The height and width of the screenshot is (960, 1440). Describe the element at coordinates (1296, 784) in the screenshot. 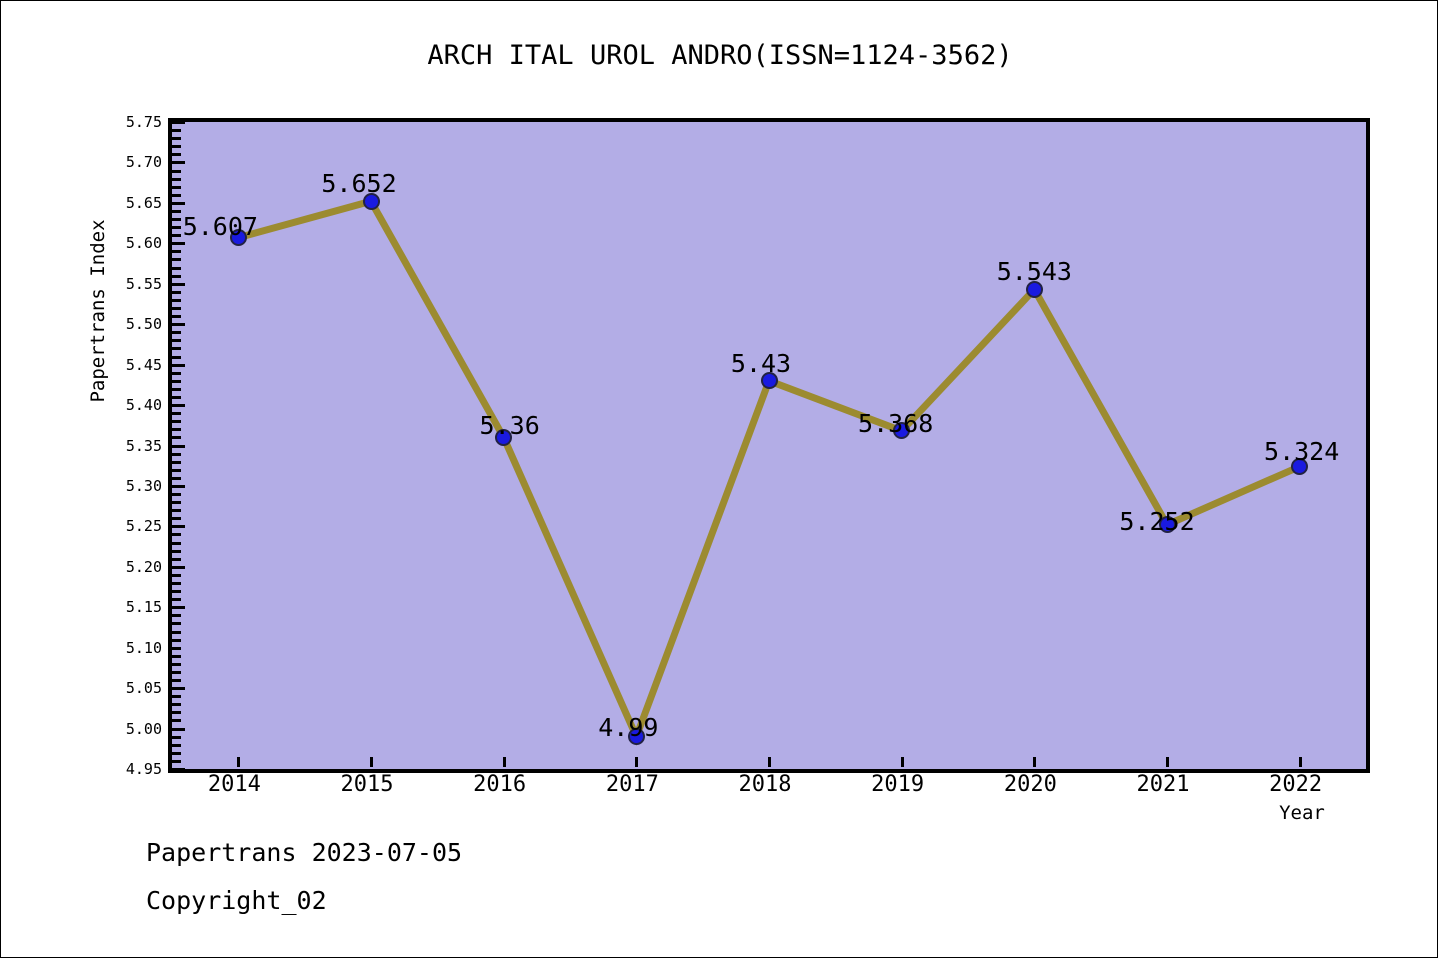

I see `x-axis-tick-label: 2022` at that location.